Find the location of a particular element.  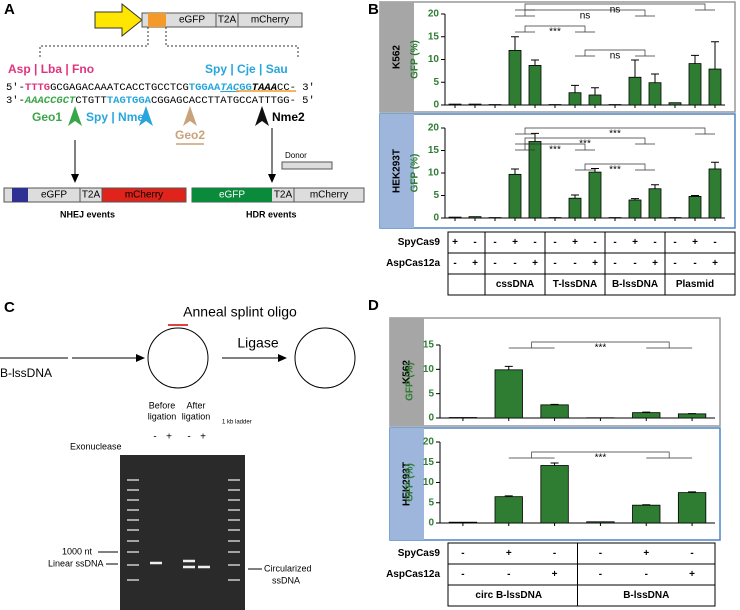

target-site is located at coordinates (157, 20).